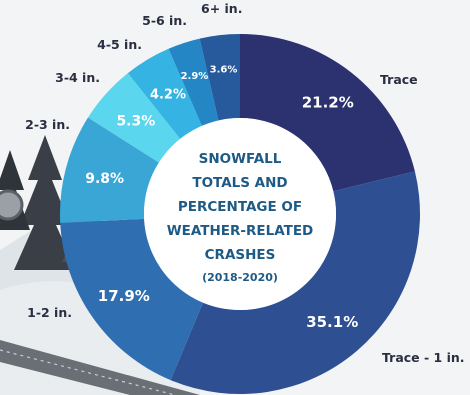 This screenshot has width=470, height=395. I want to click on slice-4-5-in-, so click(164, 93).